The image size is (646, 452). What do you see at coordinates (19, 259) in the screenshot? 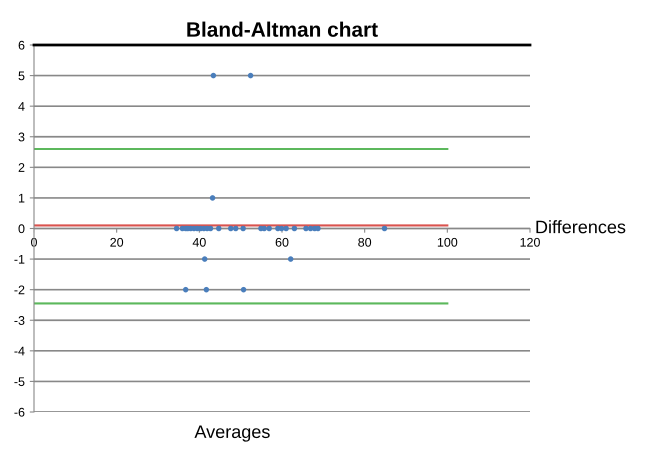
I see `y-tick-label: -1` at bounding box center [19, 259].